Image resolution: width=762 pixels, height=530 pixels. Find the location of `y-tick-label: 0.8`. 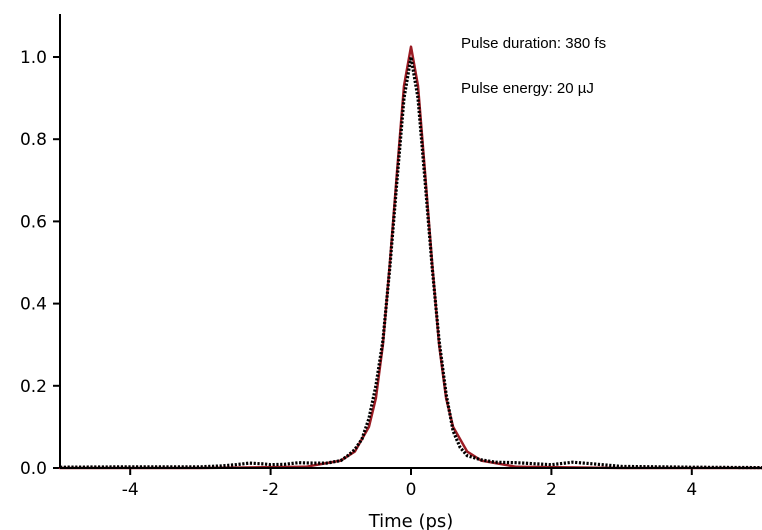

y-tick-label: 0.8 is located at coordinates (33, 140).